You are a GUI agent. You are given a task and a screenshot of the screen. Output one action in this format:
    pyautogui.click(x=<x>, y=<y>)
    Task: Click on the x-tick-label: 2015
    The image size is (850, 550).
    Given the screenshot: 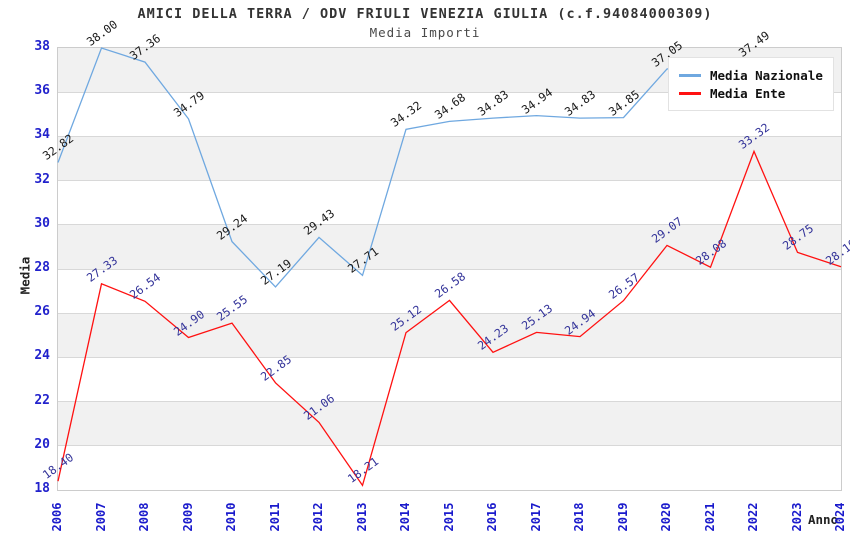 What is the action you would take?
    pyautogui.click(x=448, y=517)
    